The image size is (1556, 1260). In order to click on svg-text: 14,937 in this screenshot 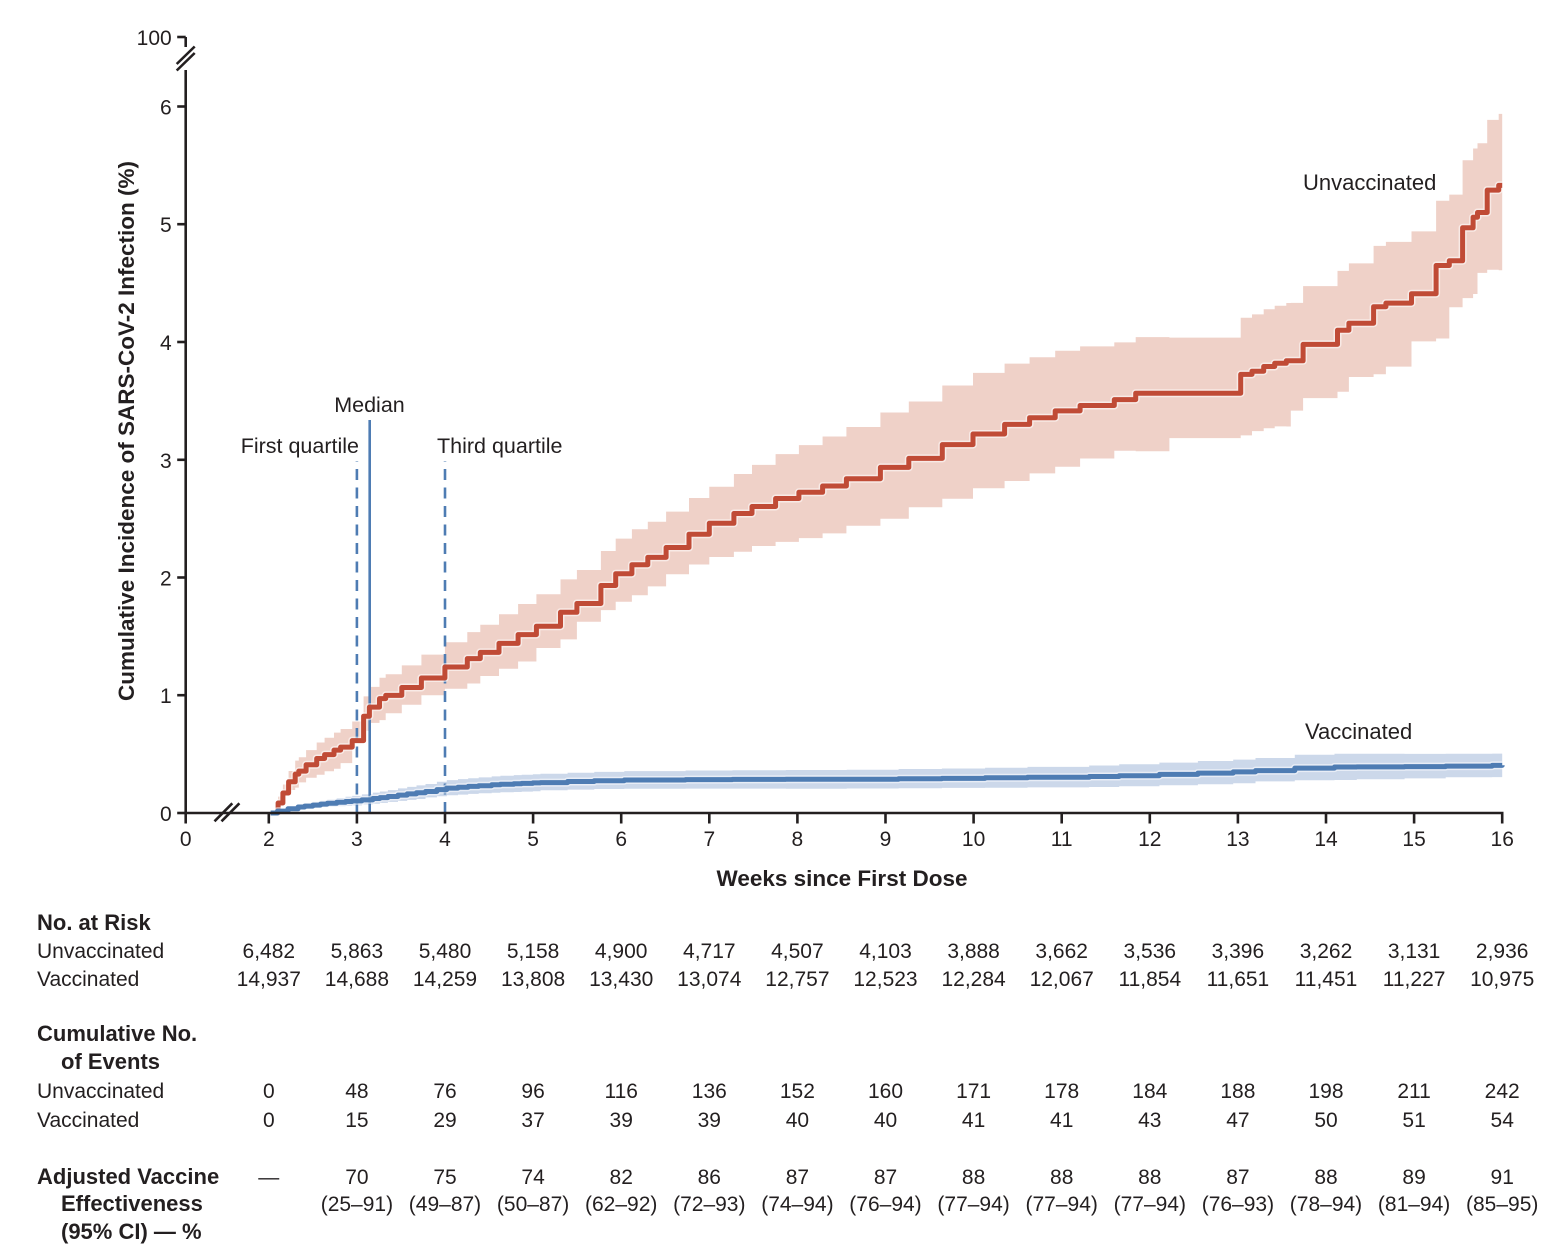, I will do `click(269, 979)`.